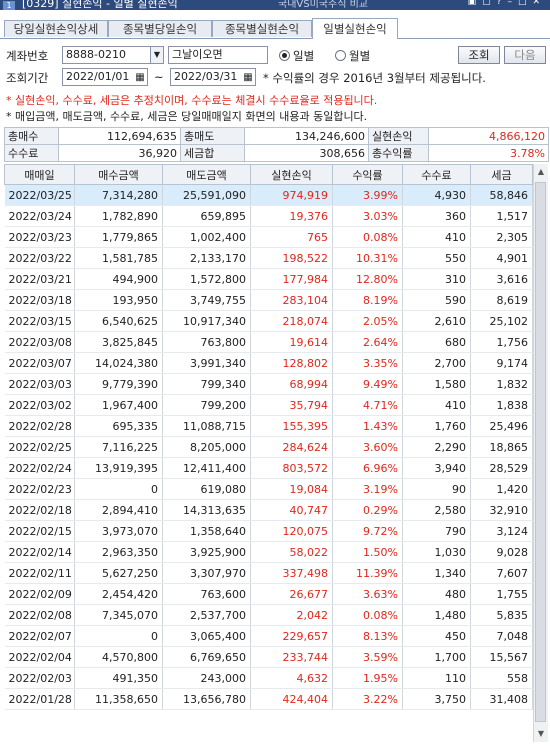 The width and height of the screenshot is (550, 747). Describe the element at coordinates (206, 174) in the screenshot. I see `col-sell-amount: 매도금액` at that location.